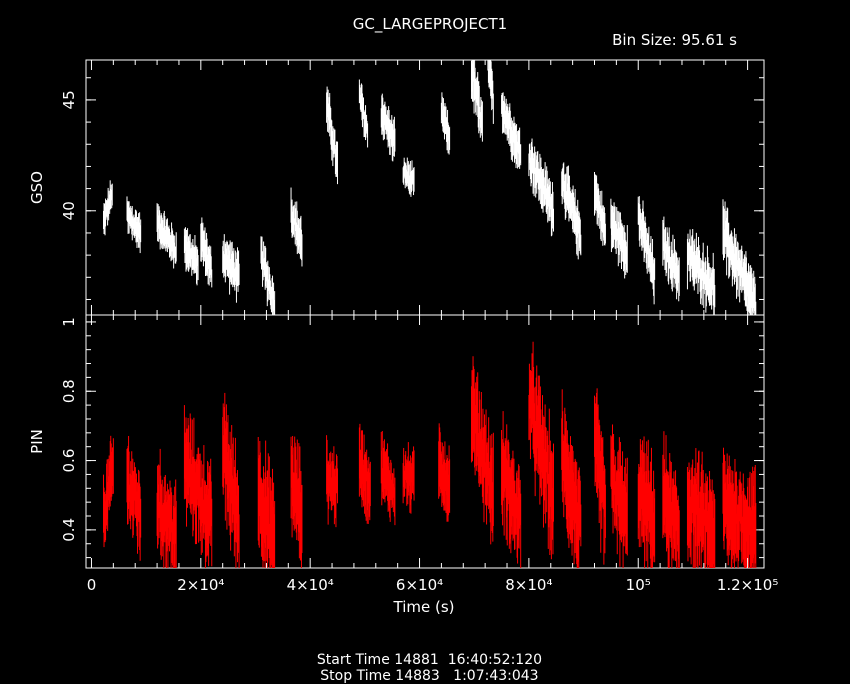 The height and width of the screenshot is (684, 850). What do you see at coordinates (69, 391) in the screenshot?
I see `y-tick-label: 0.8` at bounding box center [69, 391].